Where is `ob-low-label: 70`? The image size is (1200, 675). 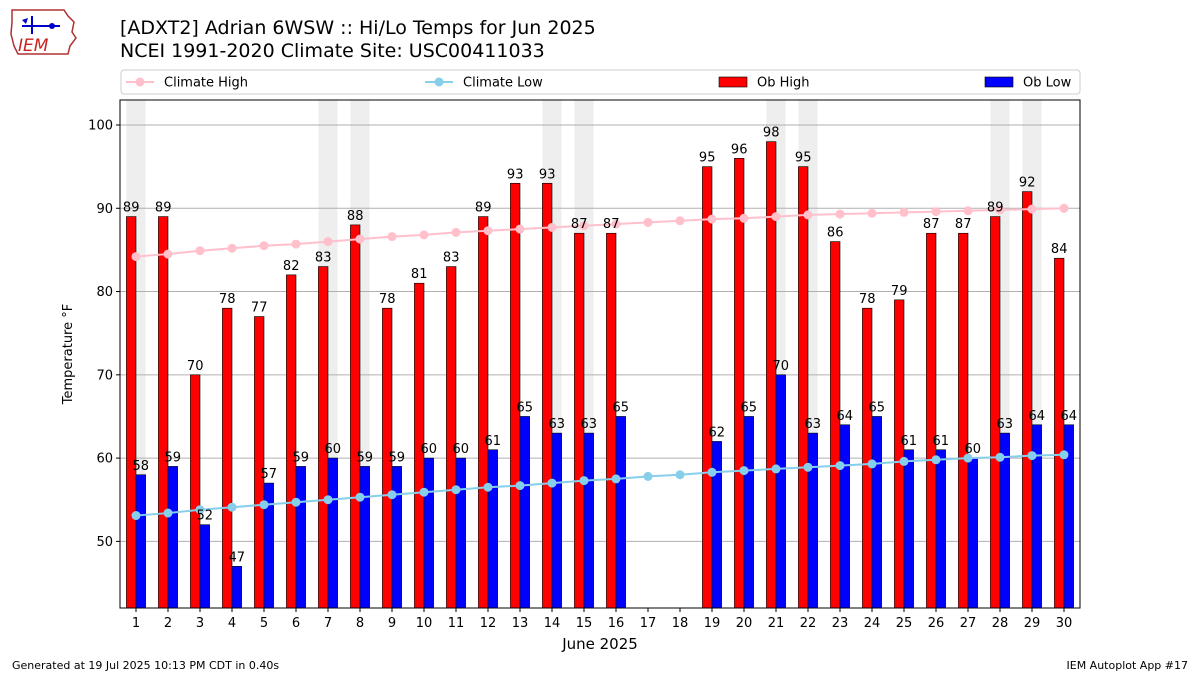 ob-low-label: 70 is located at coordinates (781, 366).